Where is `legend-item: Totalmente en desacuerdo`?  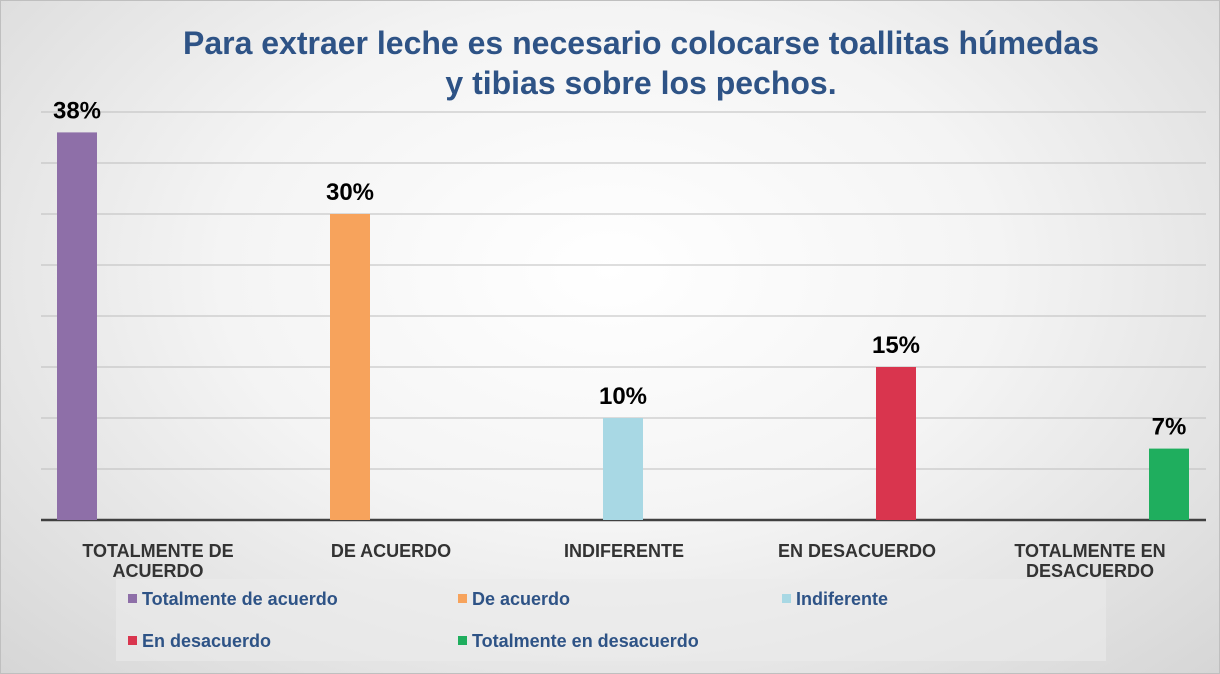 legend-item: Totalmente en desacuerdo is located at coordinates (578, 641).